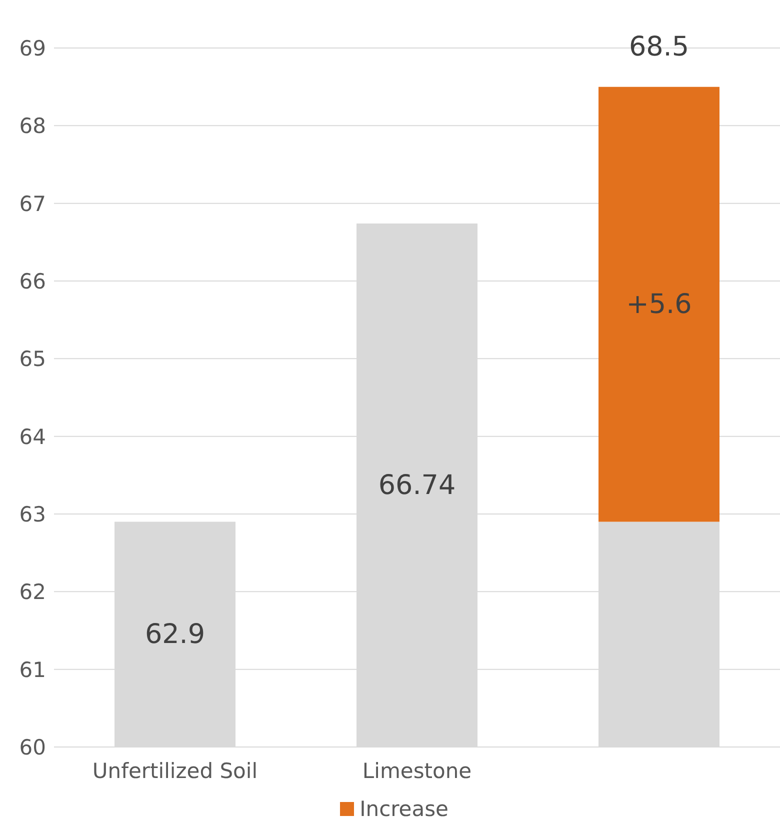  What do you see at coordinates (175, 770) in the screenshot?
I see `x-tick-label: Unfertilized Soil` at bounding box center [175, 770].